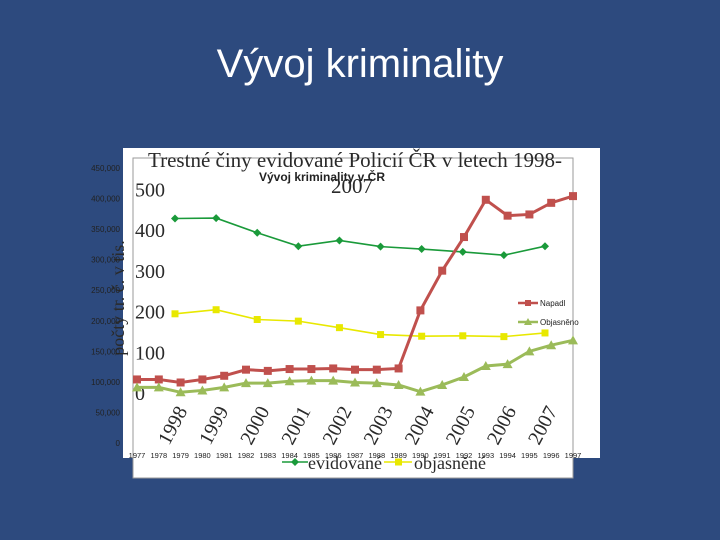 Image resolution: width=720 pixels, height=540 pixels. I want to click on y-tick-label: 450,000, so click(105, 168).